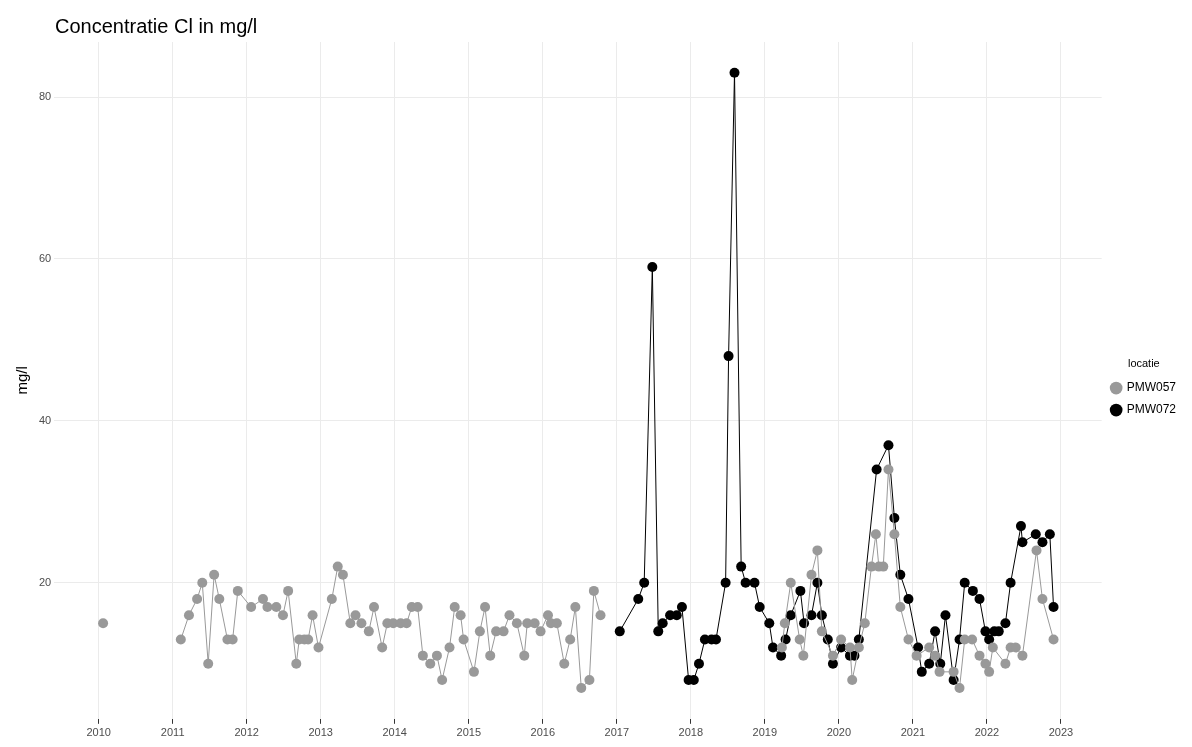 This screenshot has height=747, width=1192. Describe the element at coordinates (1143, 363) in the screenshot. I see `legend-title: locatie` at that location.